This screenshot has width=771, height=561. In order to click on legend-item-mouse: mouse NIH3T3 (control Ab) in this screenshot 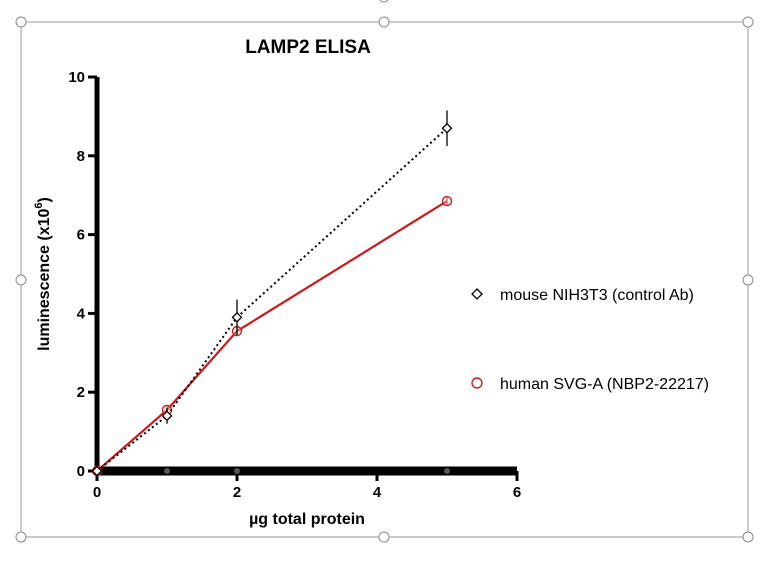, I will do `click(582, 295)`.